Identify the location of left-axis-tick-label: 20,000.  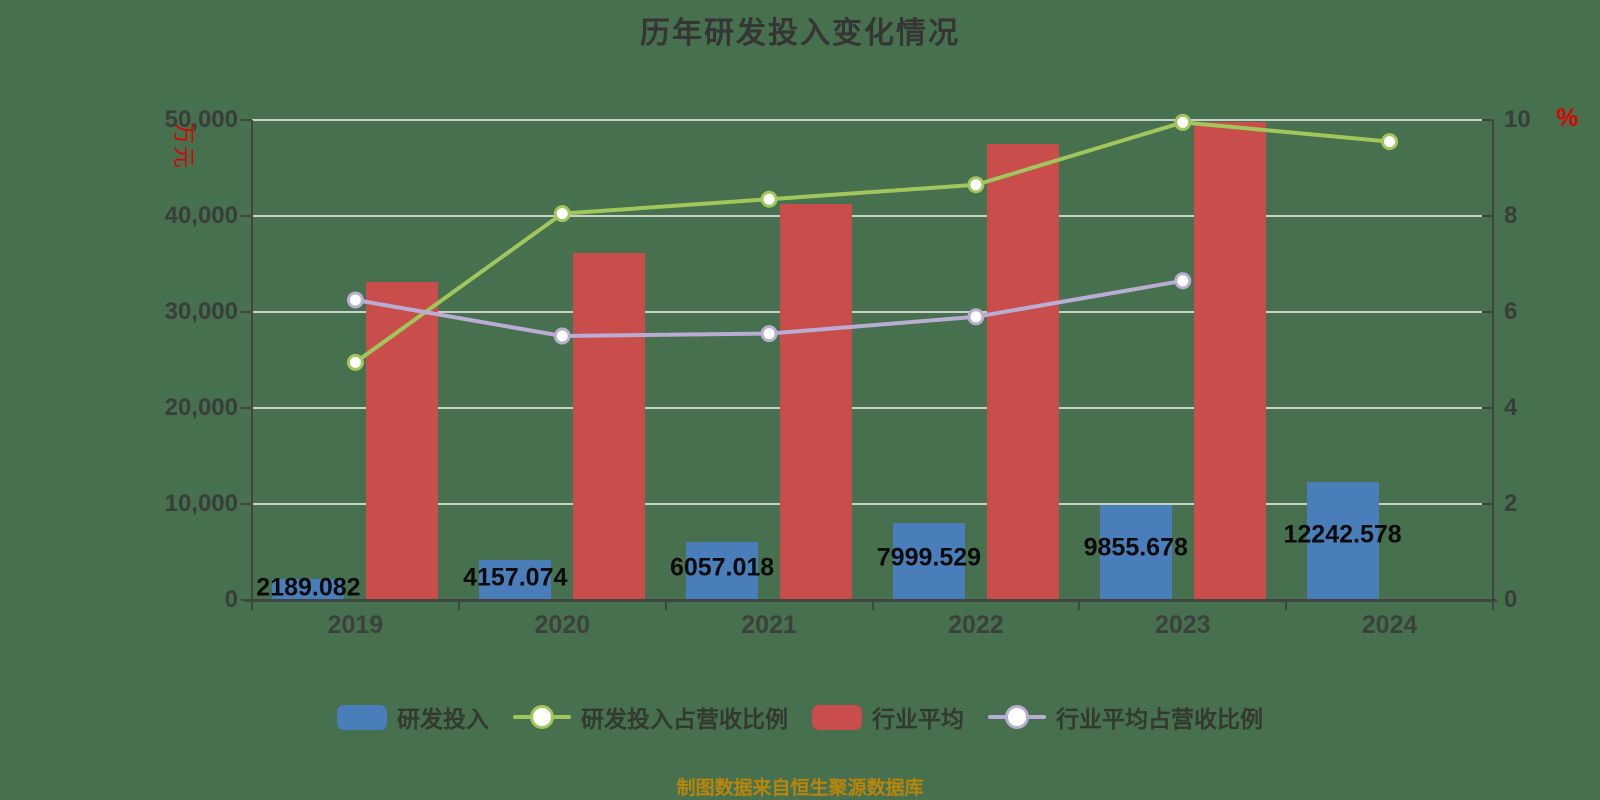
(201, 407).